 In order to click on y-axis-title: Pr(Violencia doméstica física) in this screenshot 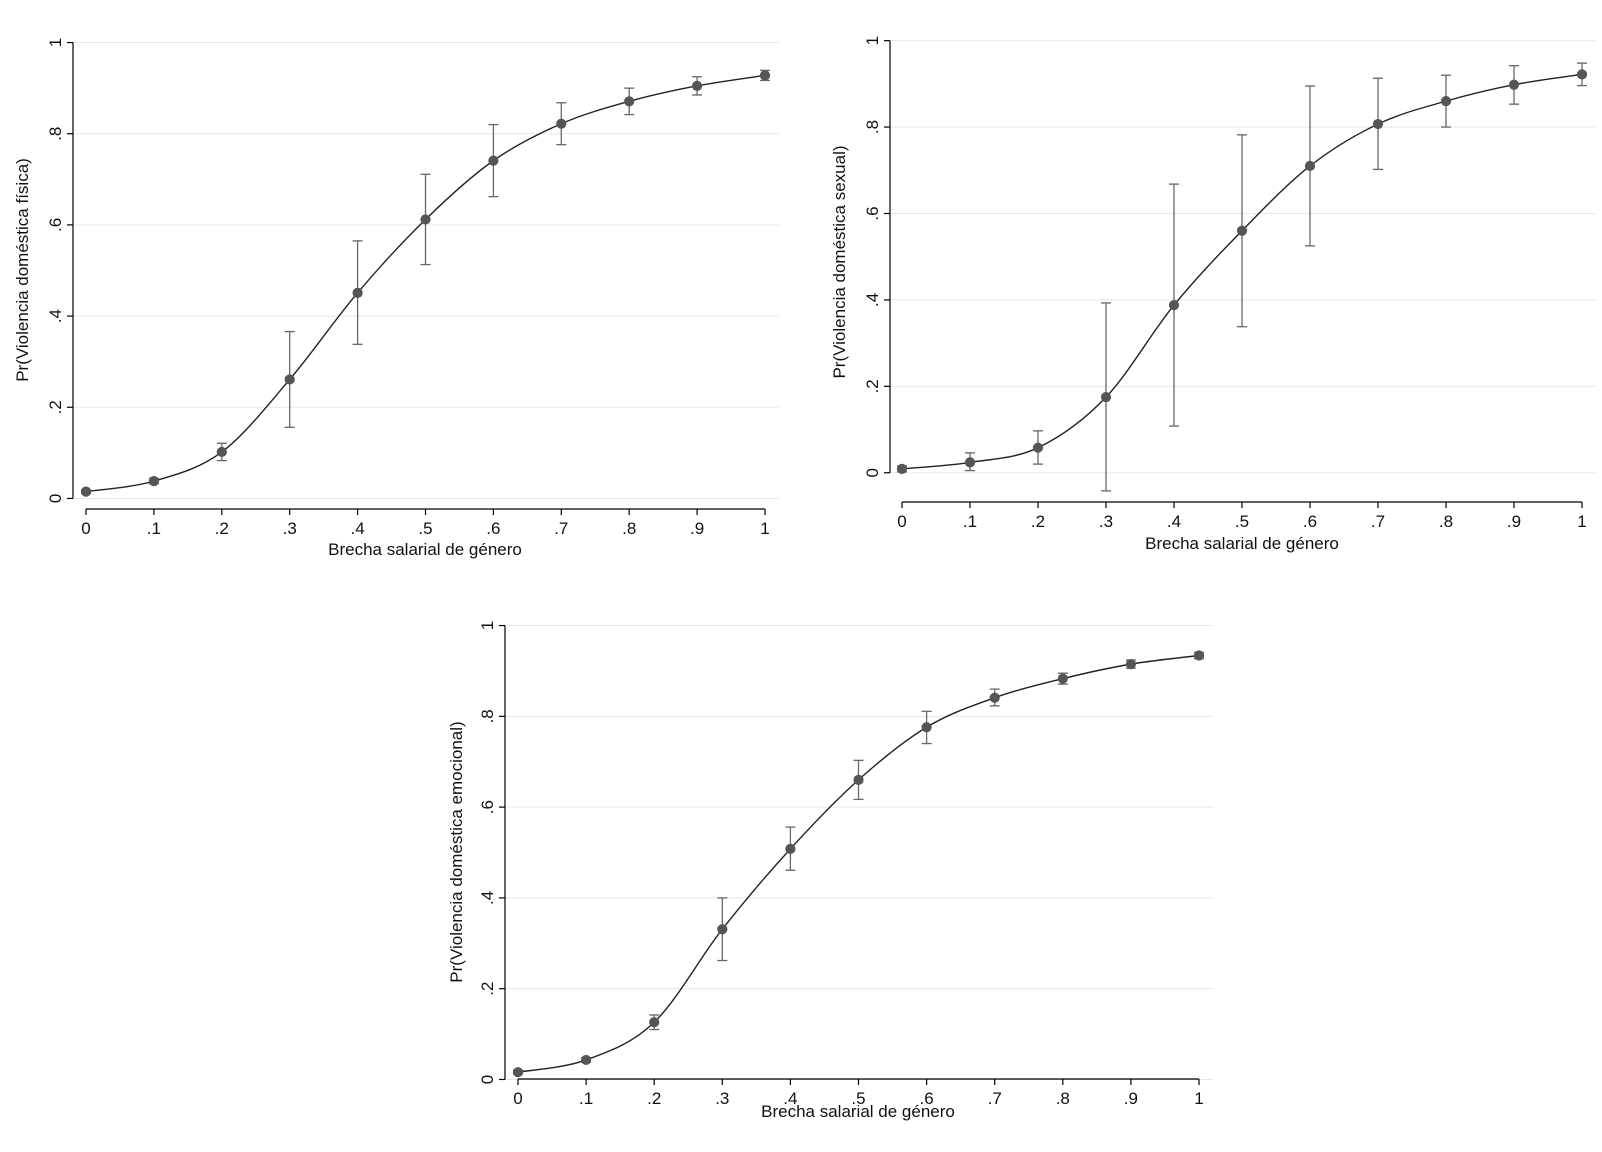, I will do `click(22, 270)`.